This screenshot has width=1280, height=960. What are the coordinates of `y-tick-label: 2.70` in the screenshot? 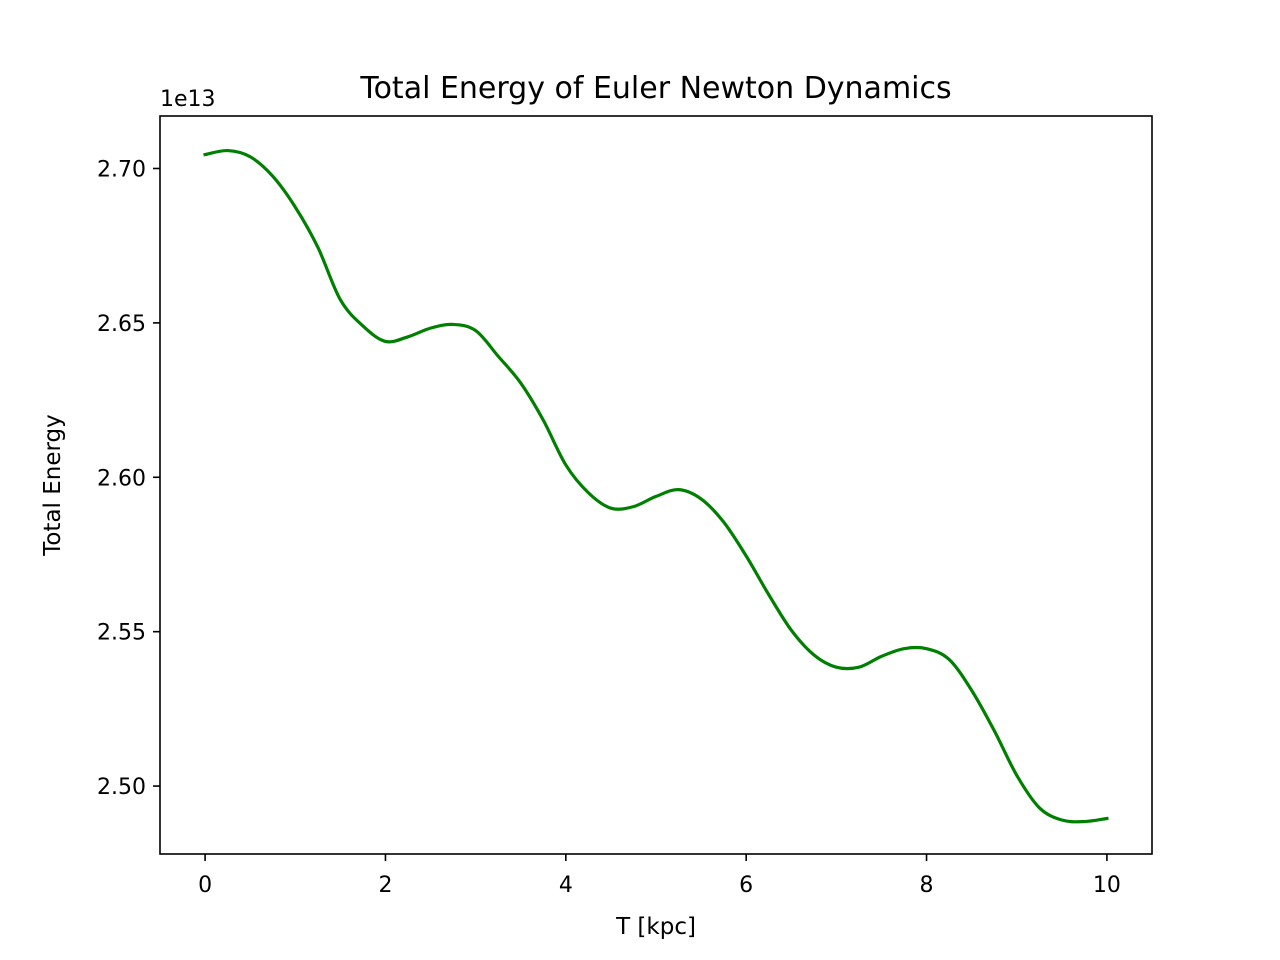 It's located at (121, 169).